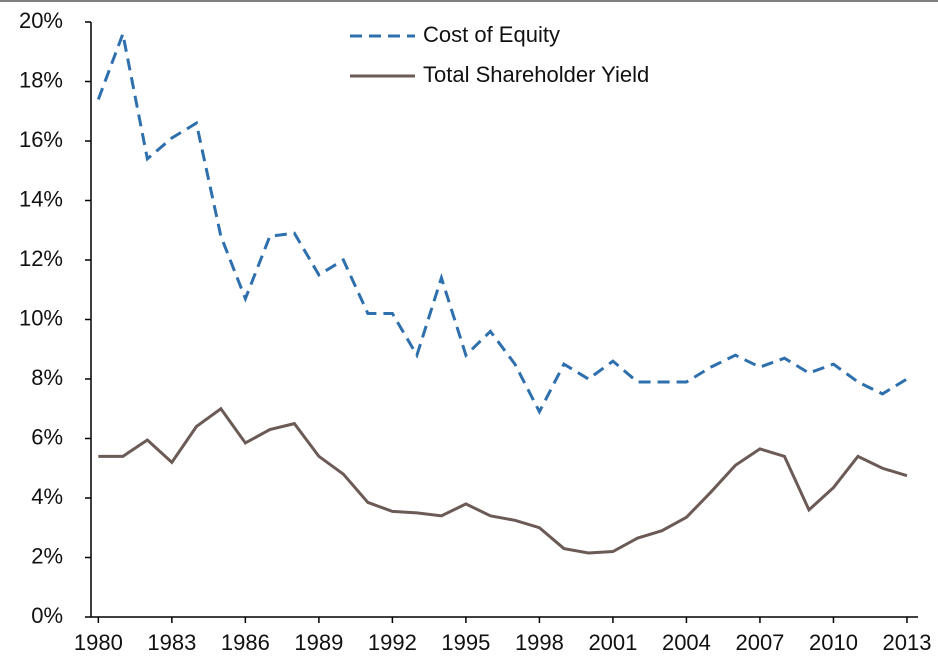  I want to click on legend-label: Total Shareholder Yield, so click(536, 74).